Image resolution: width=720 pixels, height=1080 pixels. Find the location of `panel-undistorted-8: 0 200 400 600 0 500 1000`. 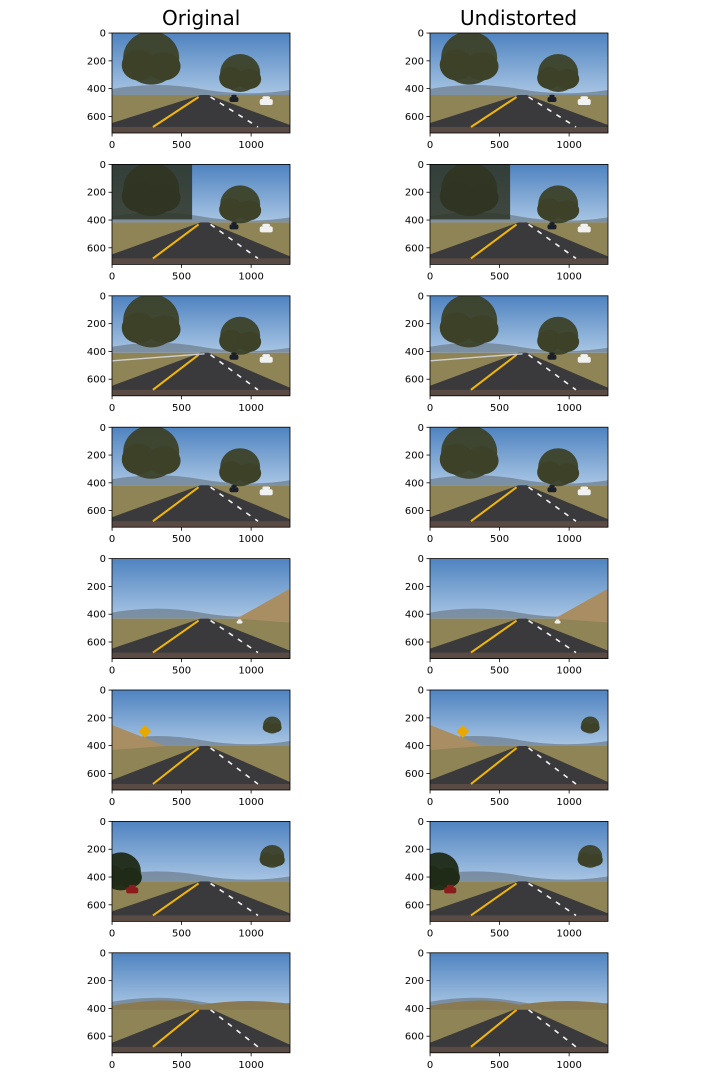

panel-undistorted-8: 0 200 400 600 0 500 1000 is located at coordinates (507, 1009).